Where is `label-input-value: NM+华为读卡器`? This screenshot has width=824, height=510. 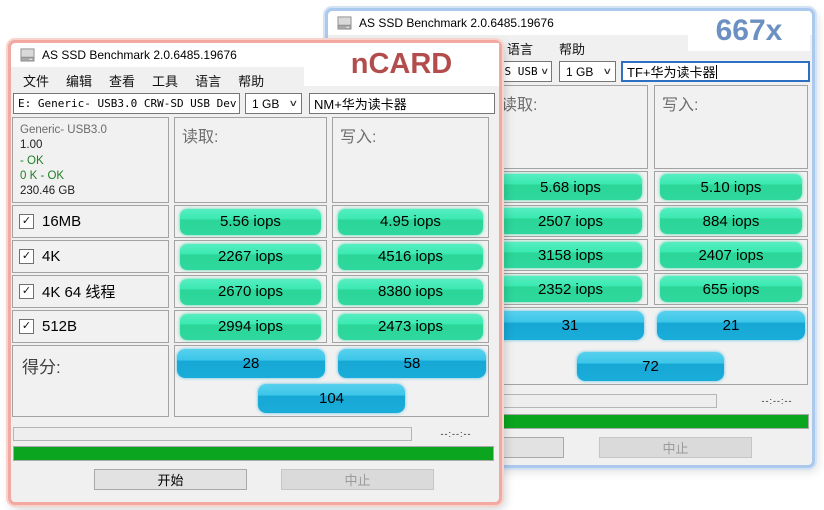
label-input-value: NM+华为读卡器 is located at coordinates (360, 104).